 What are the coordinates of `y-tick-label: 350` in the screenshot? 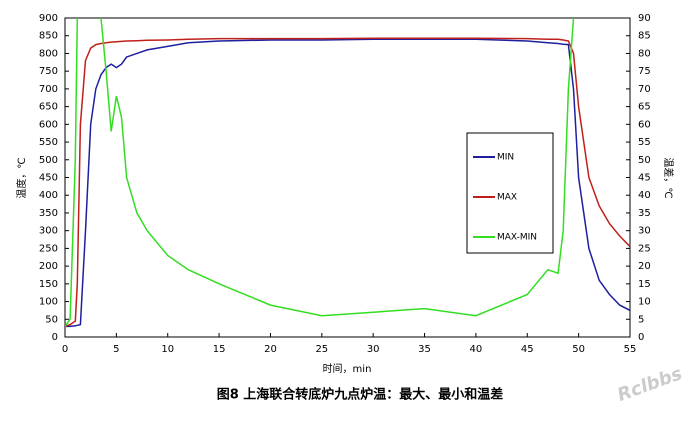 It's located at (48, 213).